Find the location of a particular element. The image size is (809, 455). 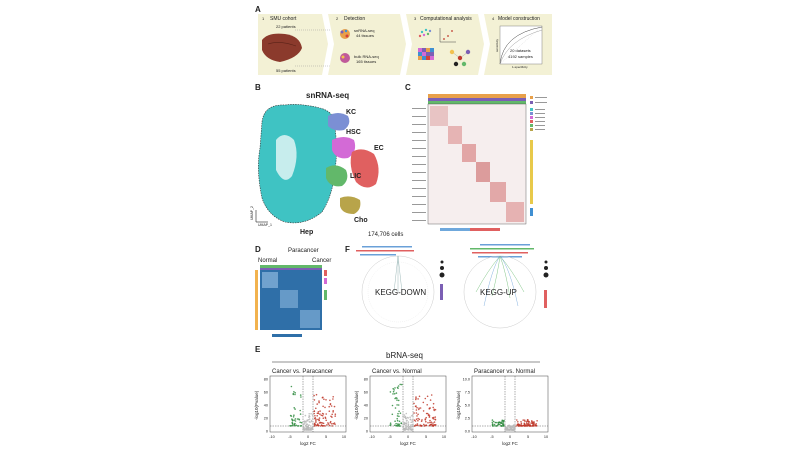

step2-sub1b: 44 tissues is located at coordinates (365, 35).